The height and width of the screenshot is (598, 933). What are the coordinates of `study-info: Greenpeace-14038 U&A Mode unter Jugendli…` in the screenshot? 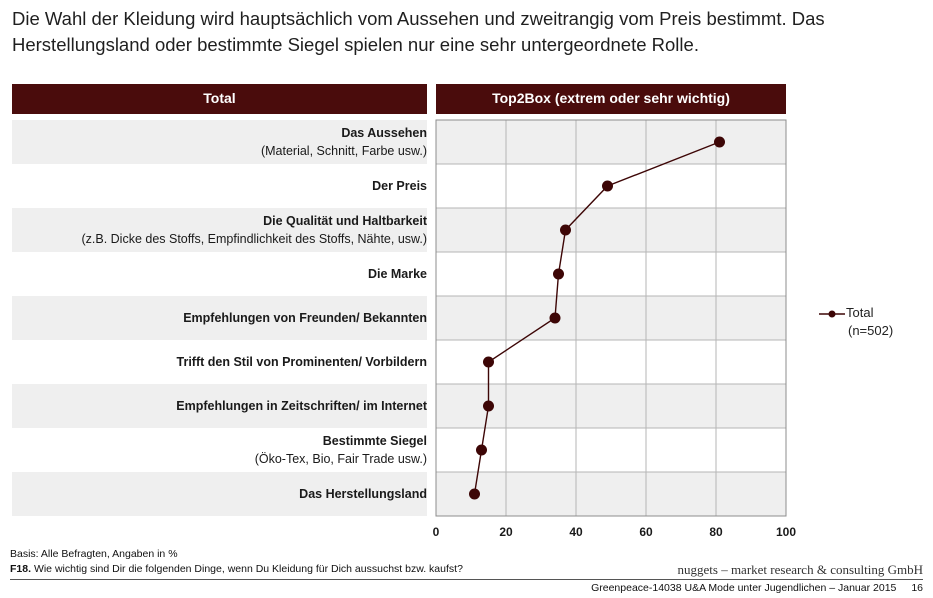 It's located at (757, 588).